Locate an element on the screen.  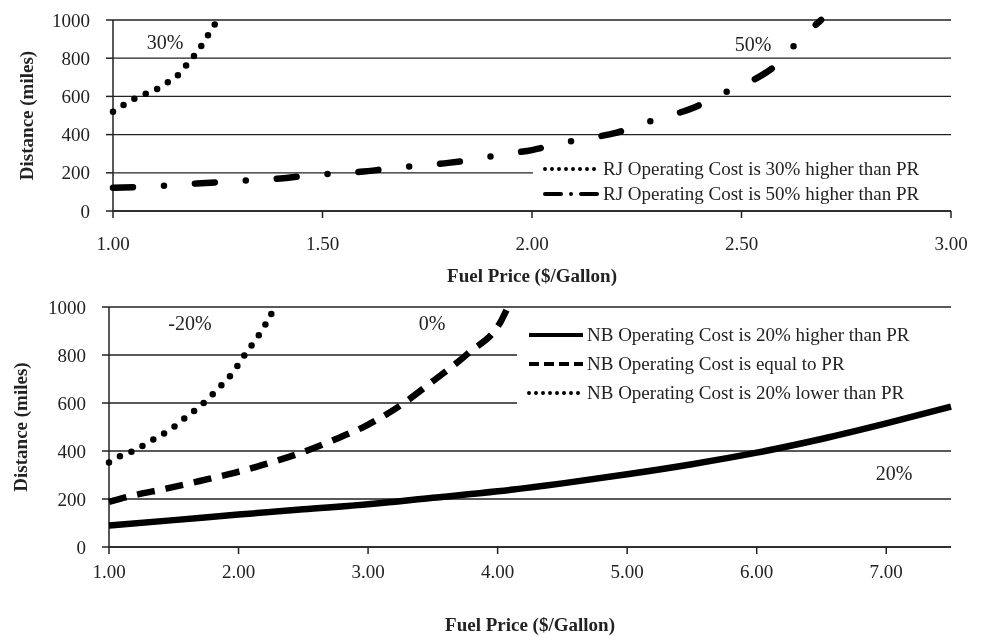
annotation: 0% is located at coordinates (432, 323).